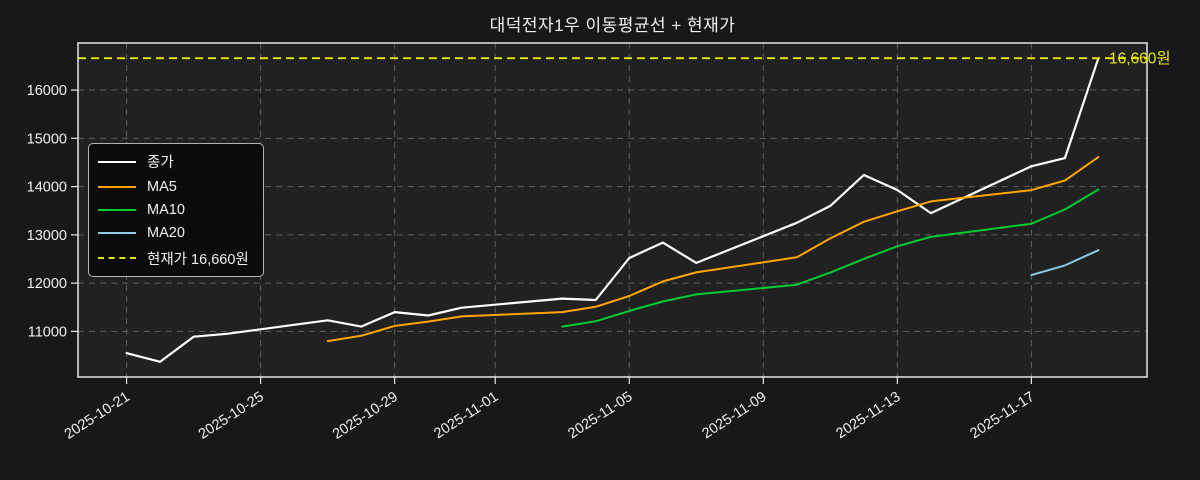  Describe the element at coordinates (47, 91) in the screenshot. I see `y-tick-label: 16000` at that location.